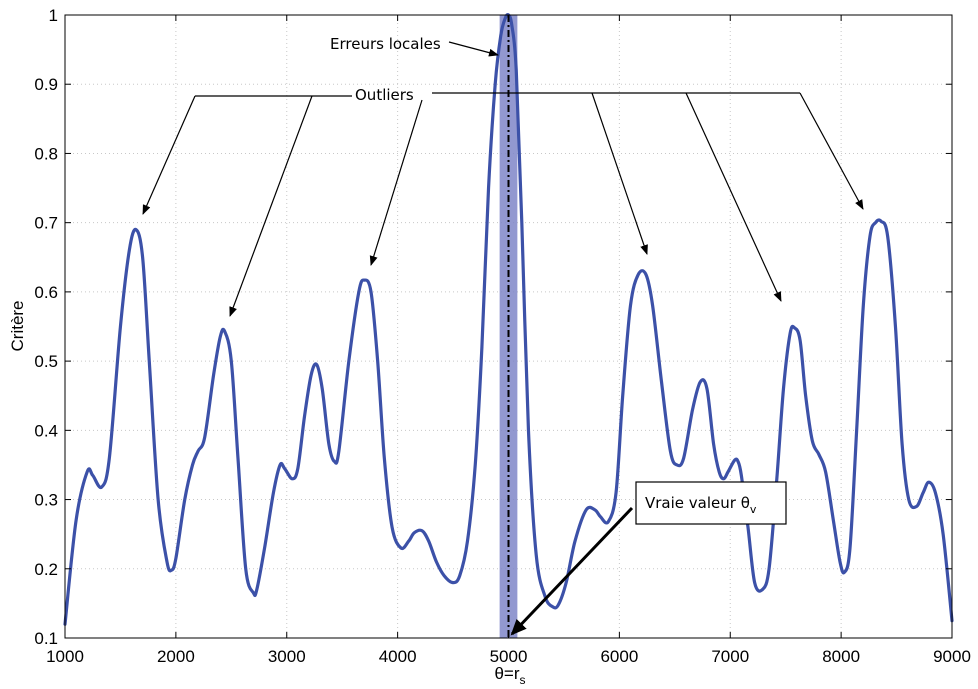 The width and height of the screenshot is (978, 689). Describe the element at coordinates (841, 656) in the screenshot. I see `x-tick-label: 8000` at that location.